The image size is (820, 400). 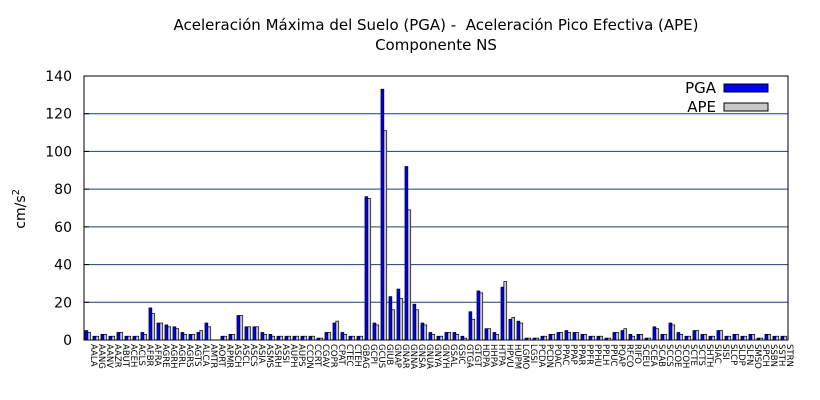 What do you see at coordinates (373, 354) in the screenshot?
I see `x-tick-label: GCPI` at bounding box center [373, 354].